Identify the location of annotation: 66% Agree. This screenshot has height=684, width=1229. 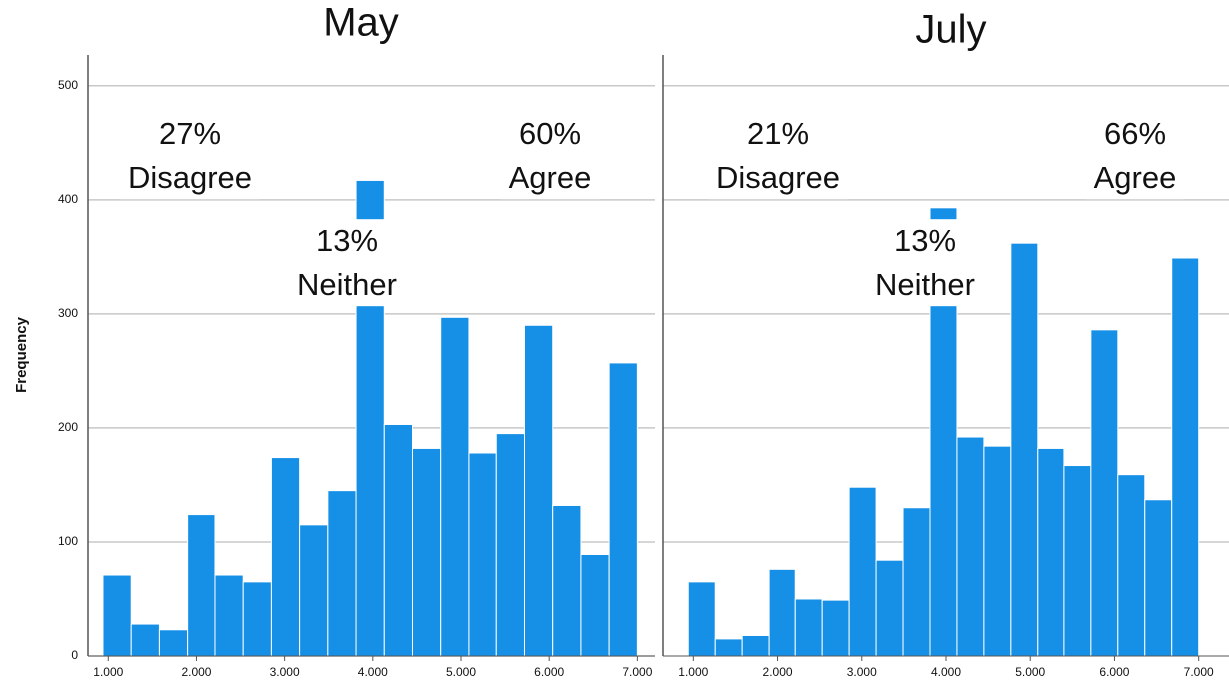
(1135, 156).